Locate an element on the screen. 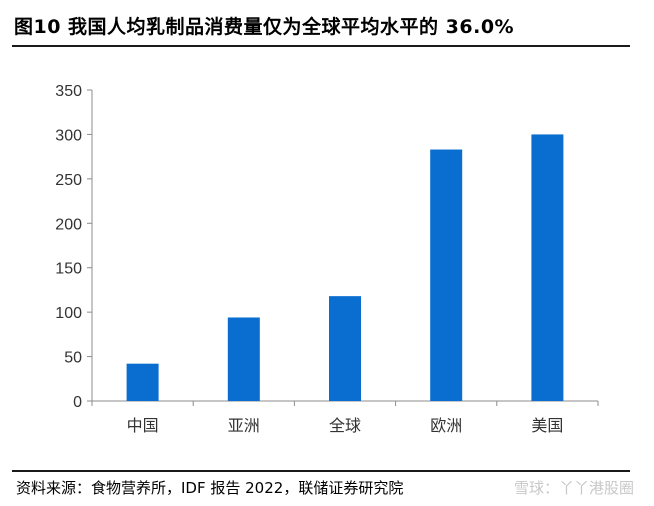 This screenshot has width=654, height=506. chart-title: 图10 我国人均乳制品消费量仅为全球平均水平的 36.0% is located at coordinates (264, 27).